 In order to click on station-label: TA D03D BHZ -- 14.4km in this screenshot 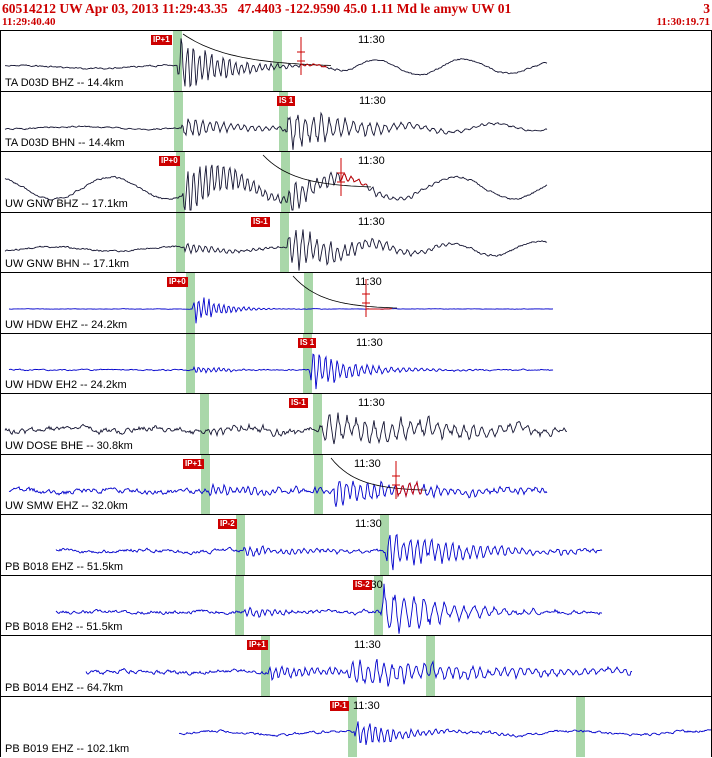, I will do `click(64, 82)`.